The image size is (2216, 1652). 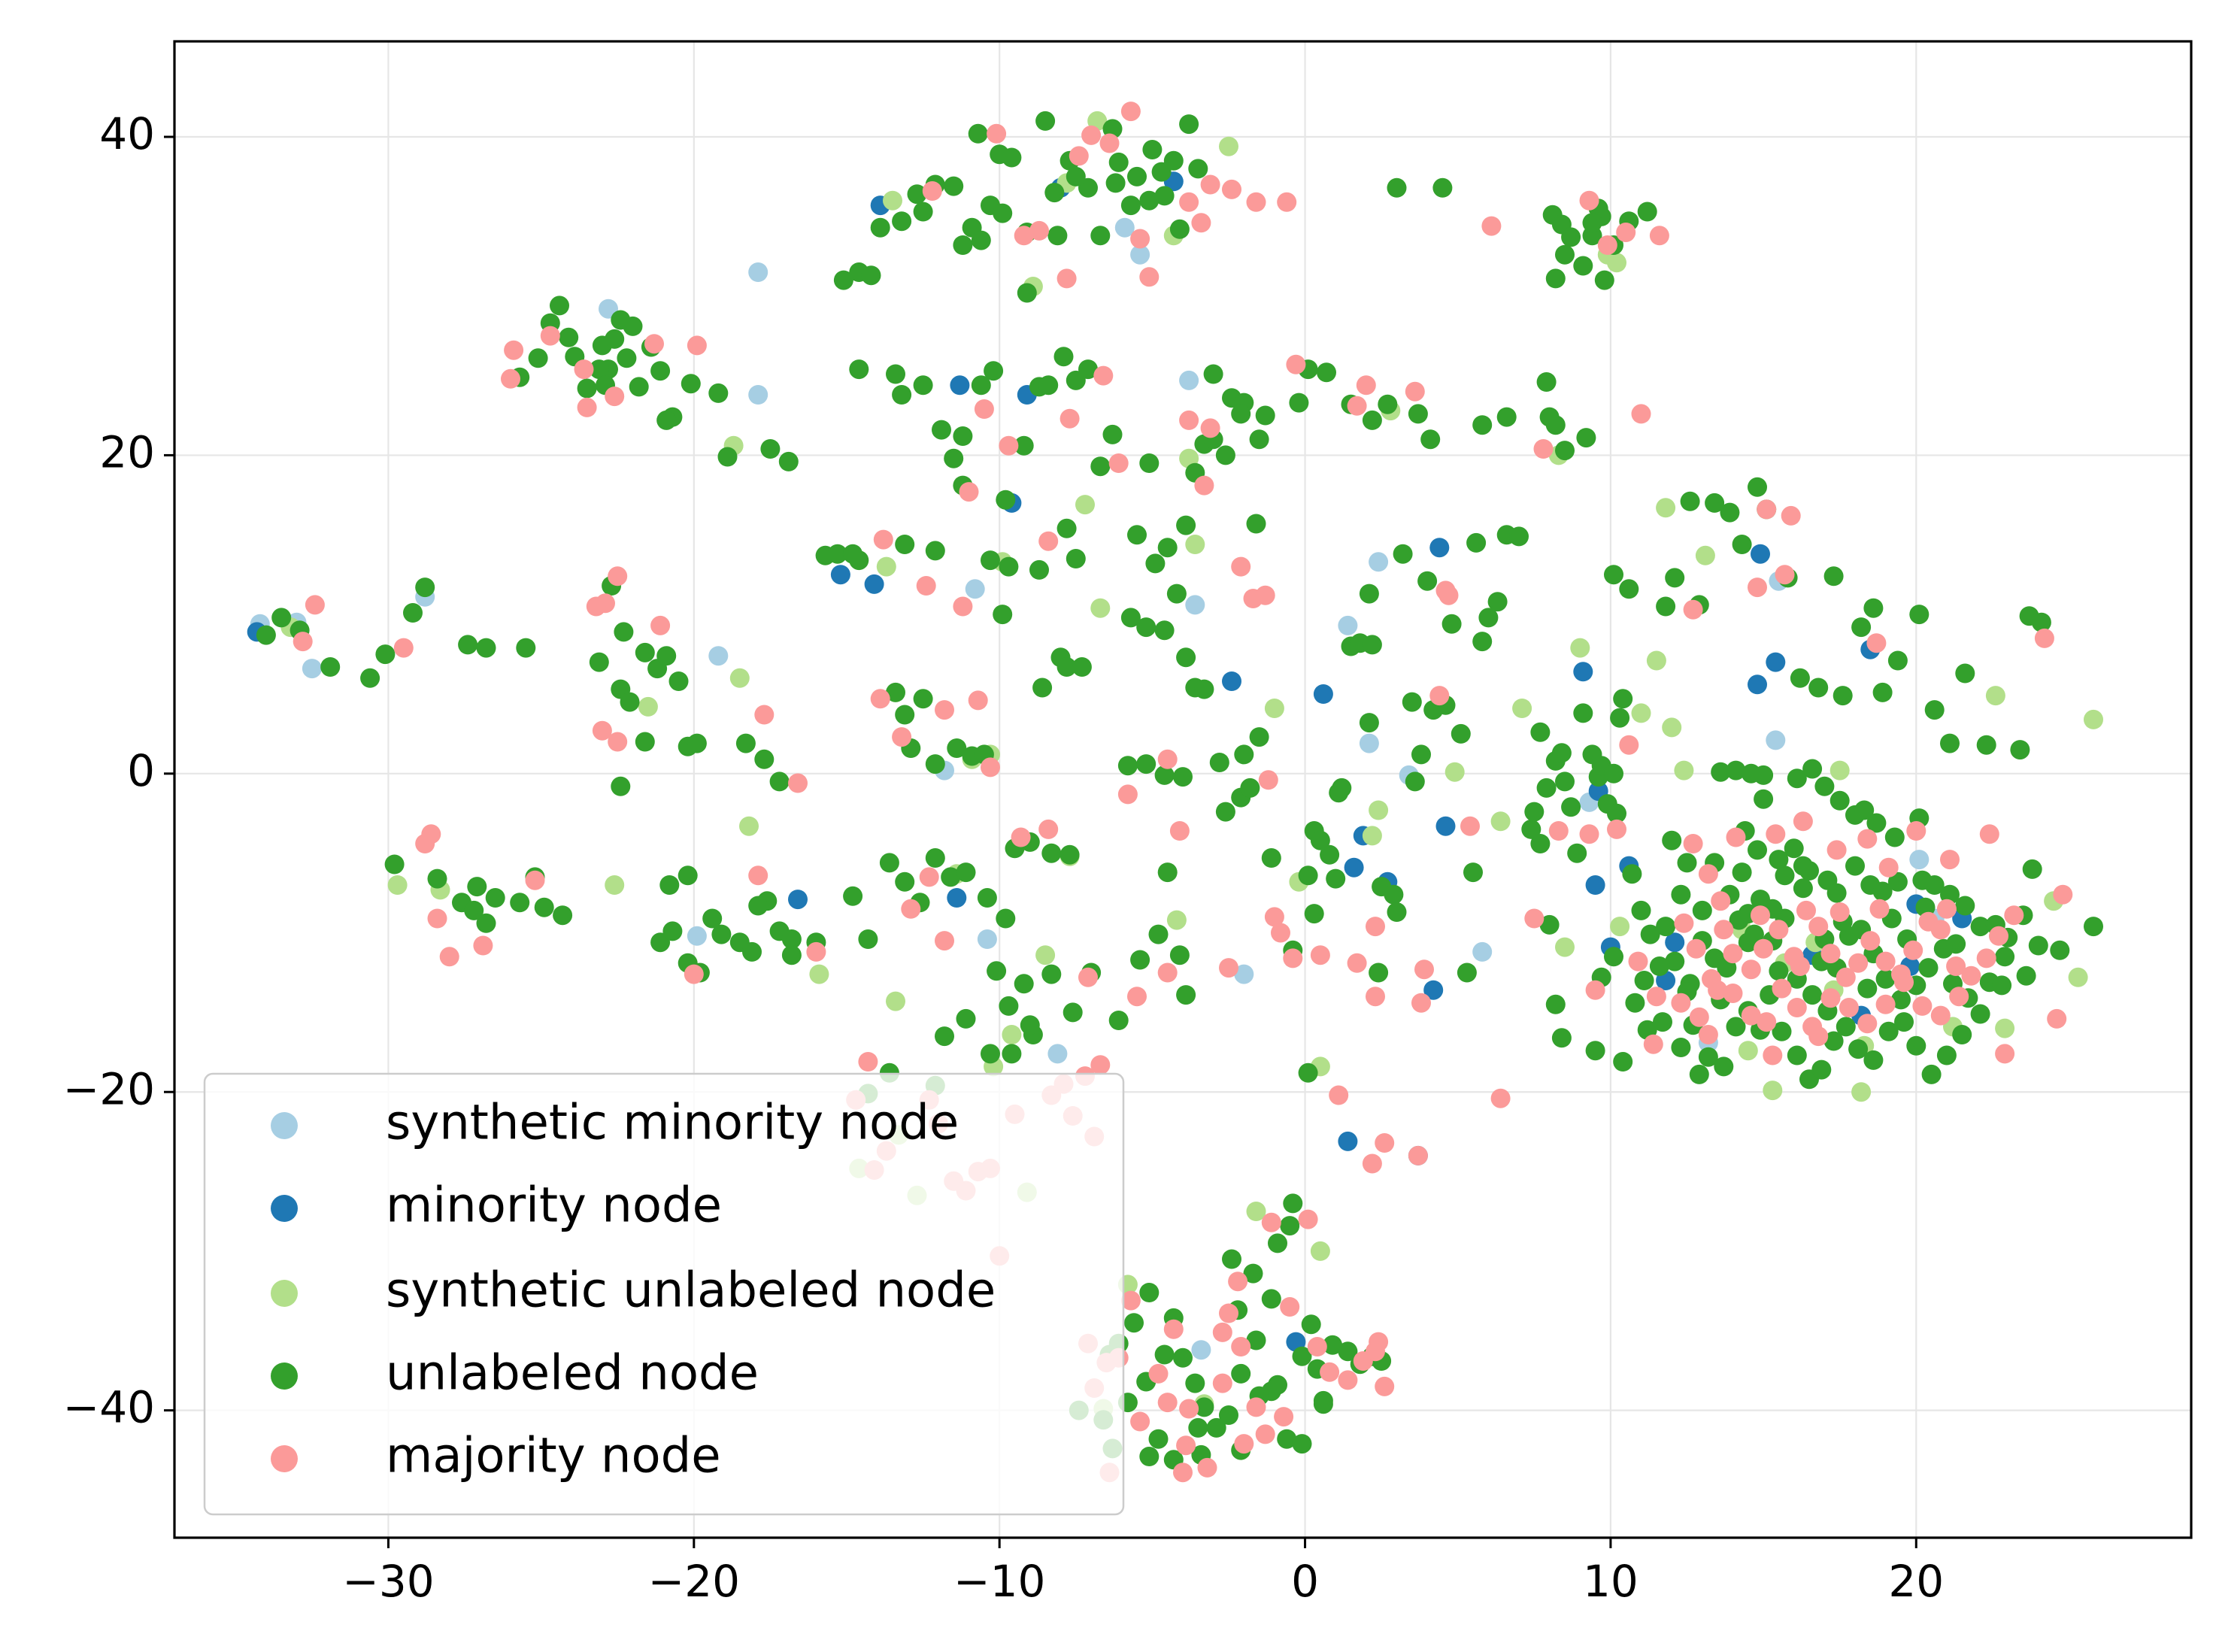 I want to click on legend-box, so click(x=664, y=1294).